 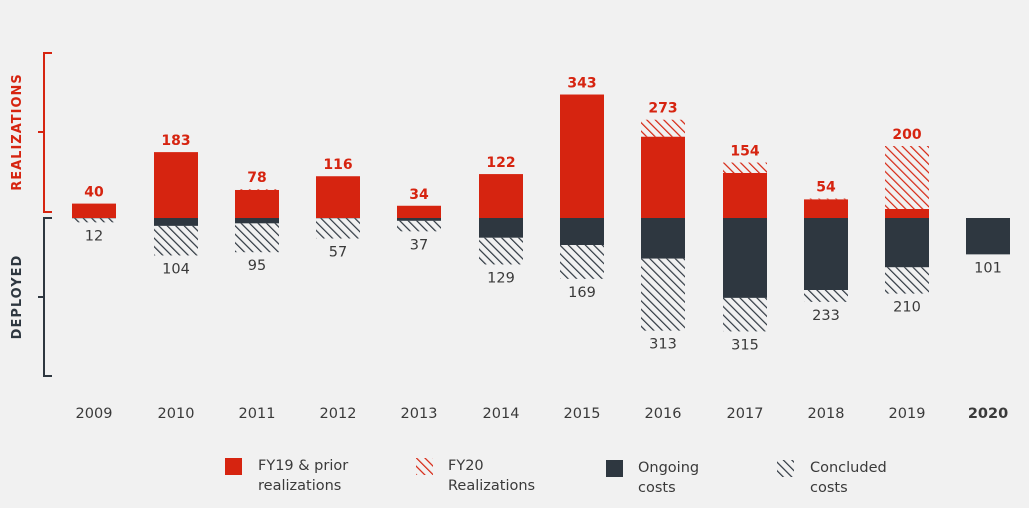 What do you see at coordinates (745, 414) in the screenshot?
I see `year-label-2017: 2017` at bounding box center [745, 414].